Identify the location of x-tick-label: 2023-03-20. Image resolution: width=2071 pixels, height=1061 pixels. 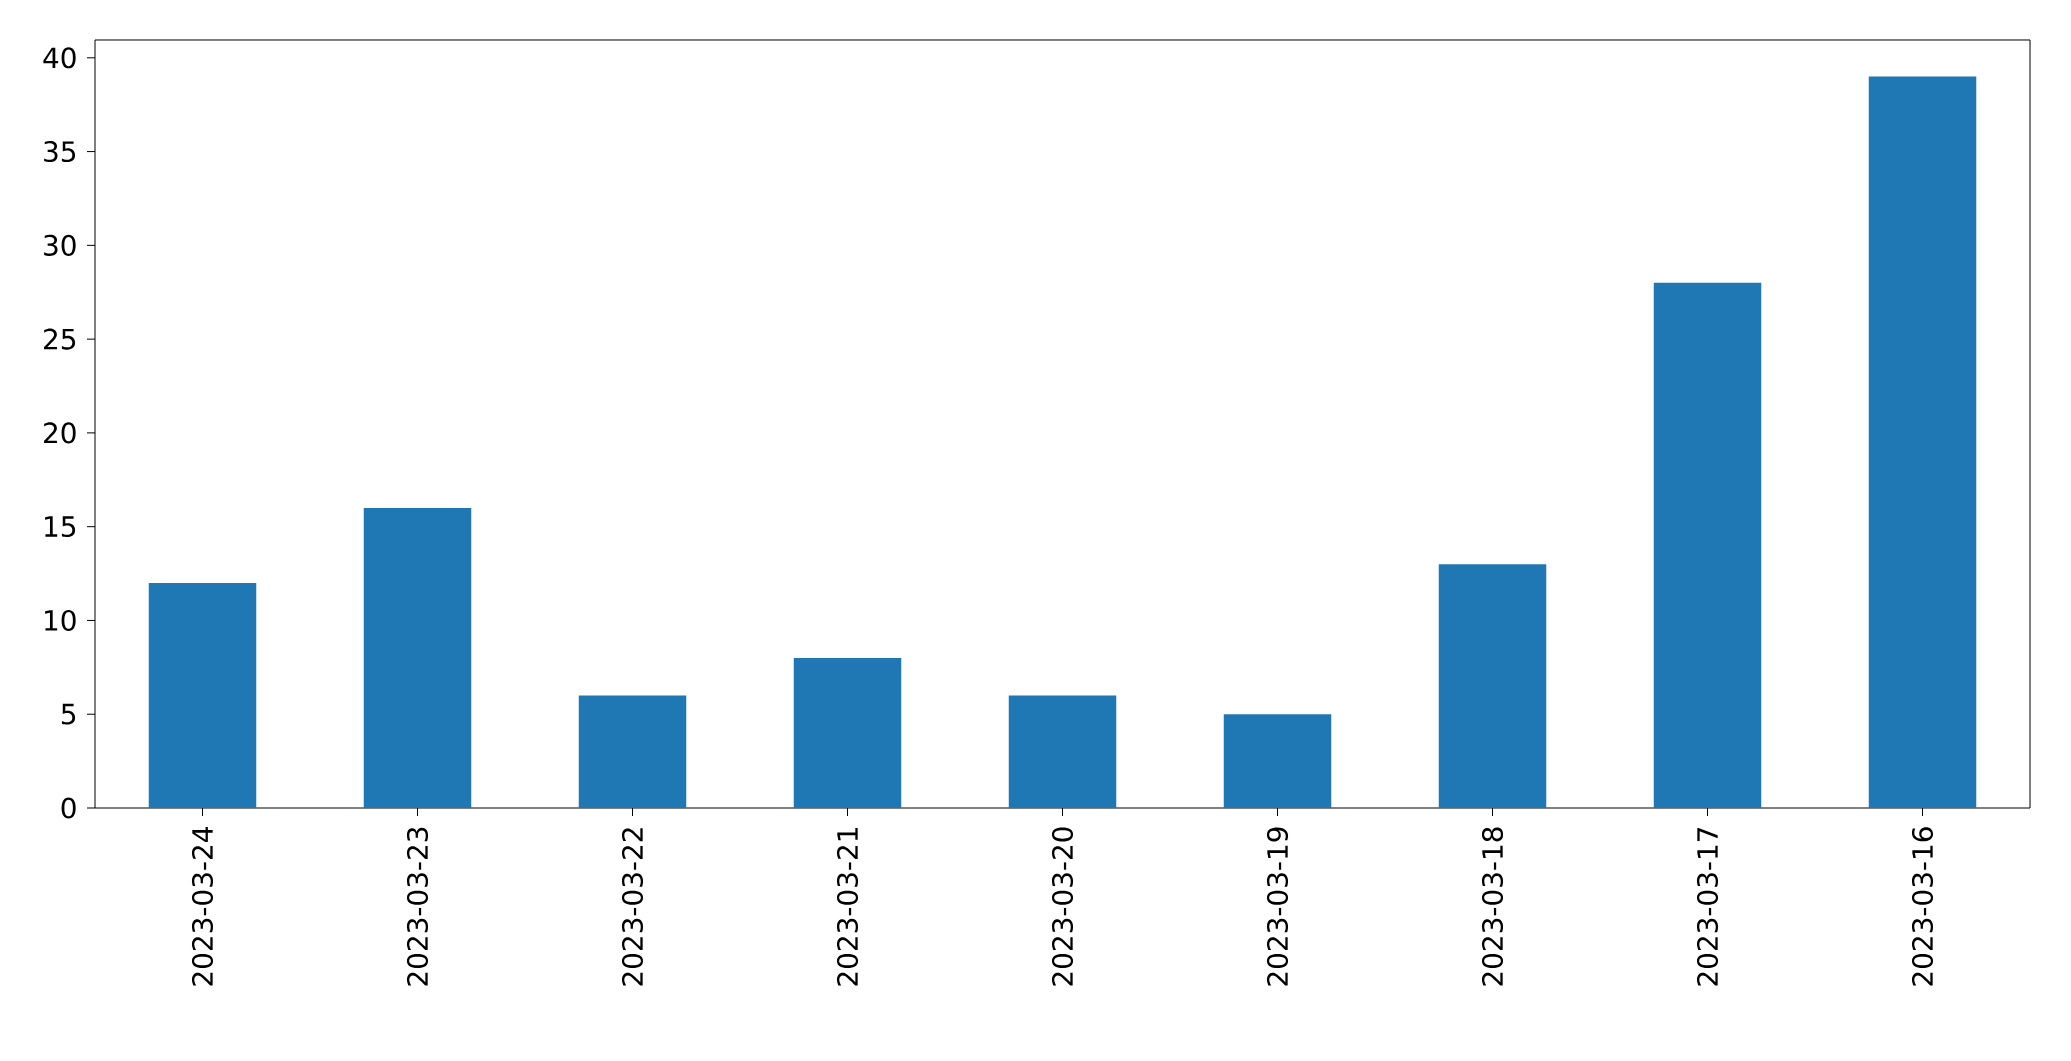
(1062, 906).